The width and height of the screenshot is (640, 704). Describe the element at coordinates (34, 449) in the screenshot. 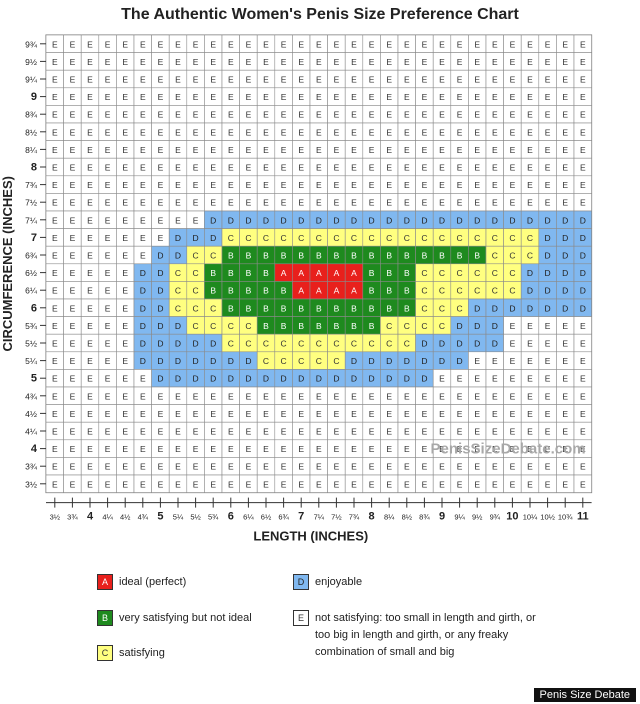

I see `y-tick-label: 4` at that location.